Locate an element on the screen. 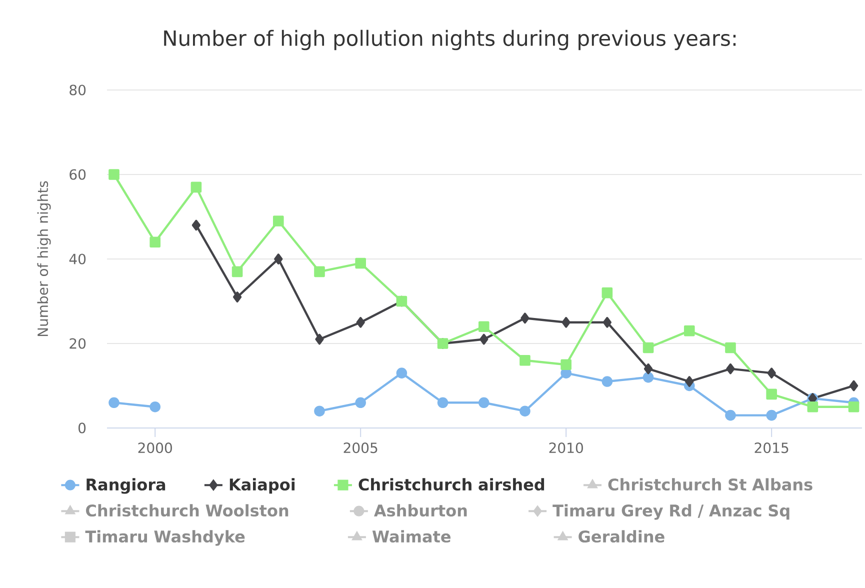 The image size is (865, 588). x-tick-label: 2010 is located at coordinates (566, 448).